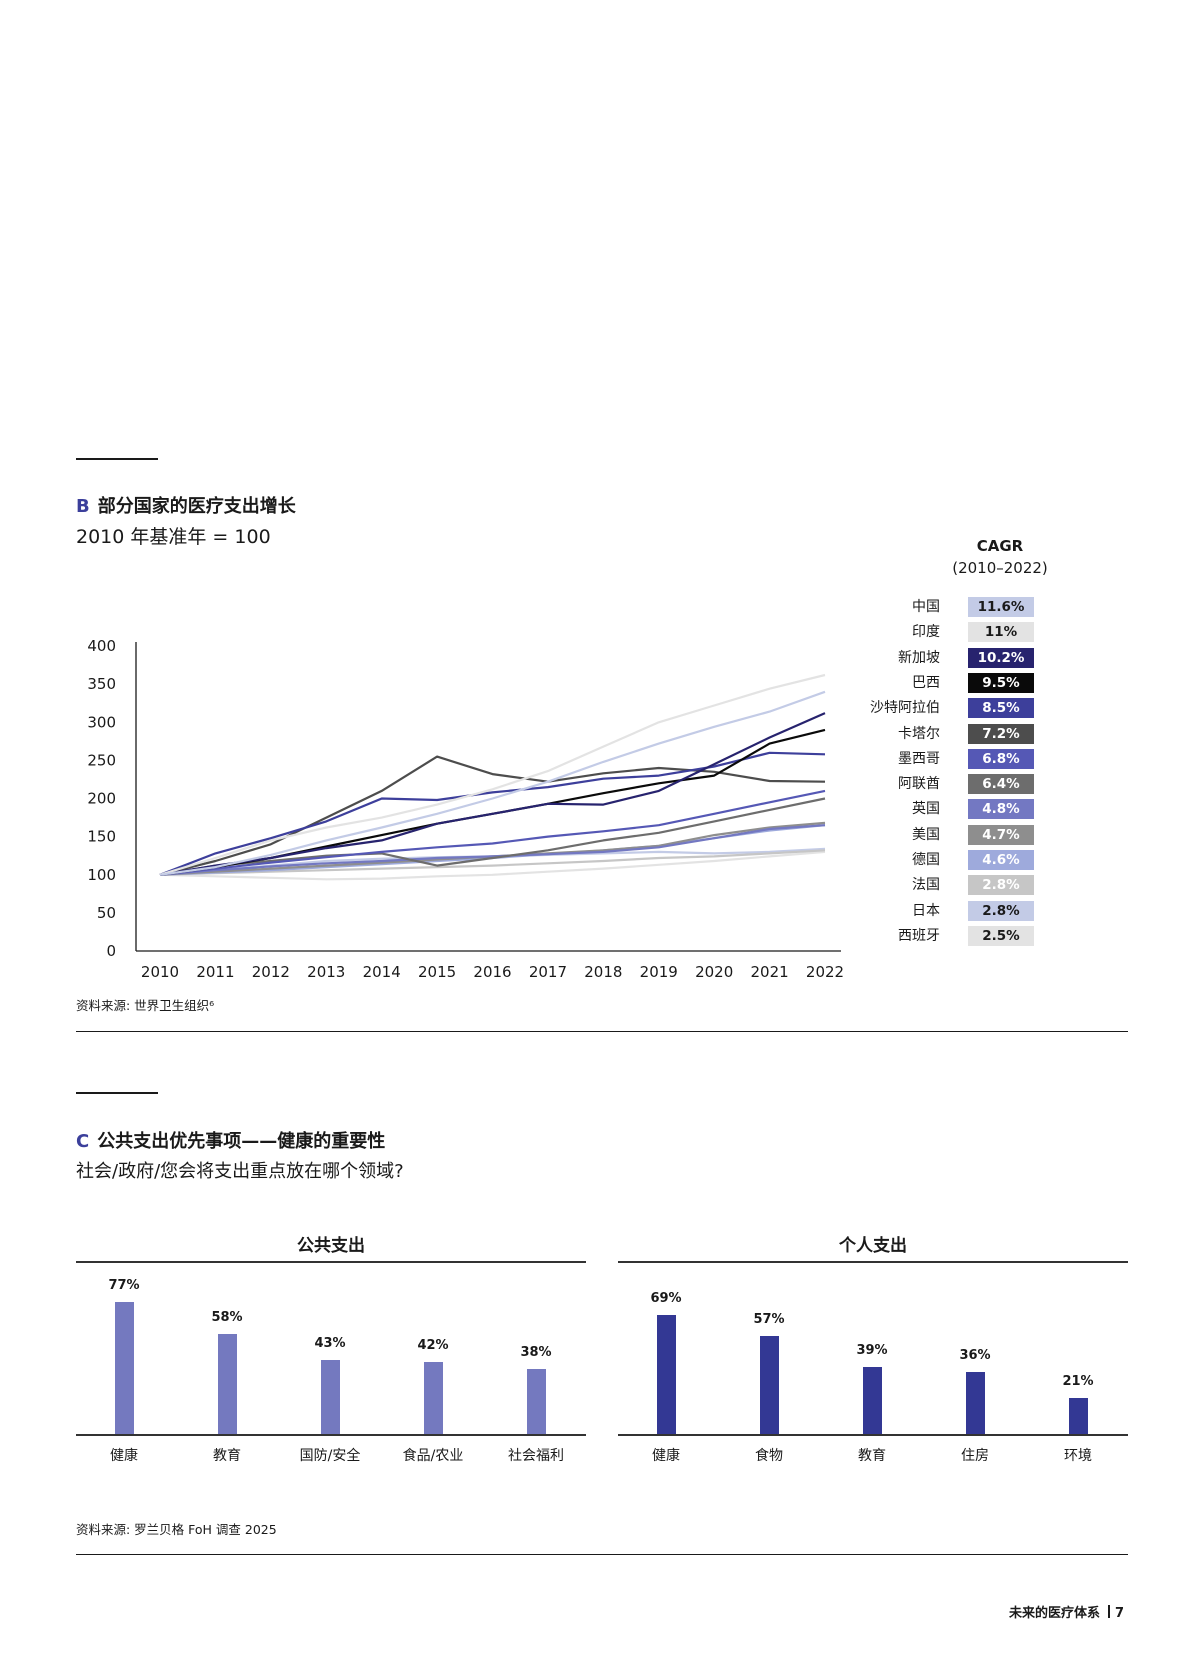 Image resolution: width=1200 pixels, height=1675 pixels. I want to click on page-number: 7, so click(1119, 1613).